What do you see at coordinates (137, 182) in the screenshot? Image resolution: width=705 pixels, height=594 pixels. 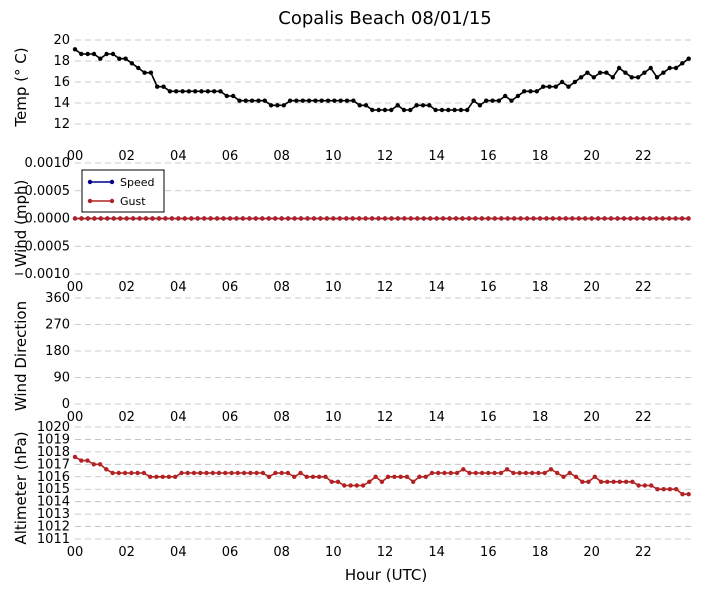 I see `legend-label: Speed` at bounding box center [137, 182].